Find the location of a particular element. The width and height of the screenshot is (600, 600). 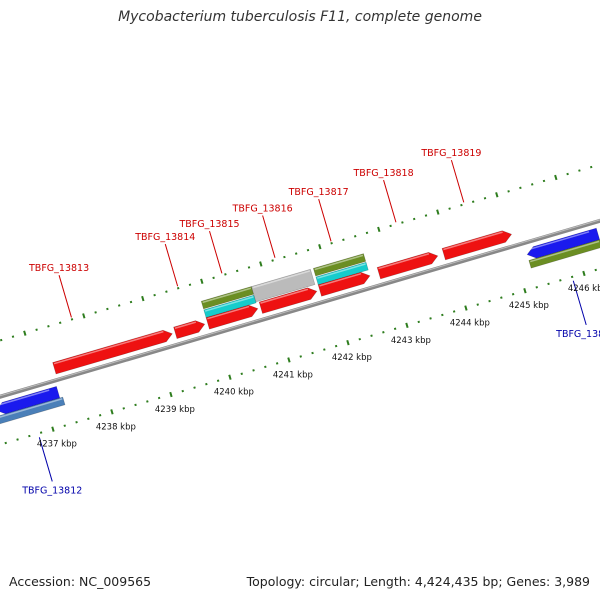

gene-b1 is located at coordinates (563, 243).